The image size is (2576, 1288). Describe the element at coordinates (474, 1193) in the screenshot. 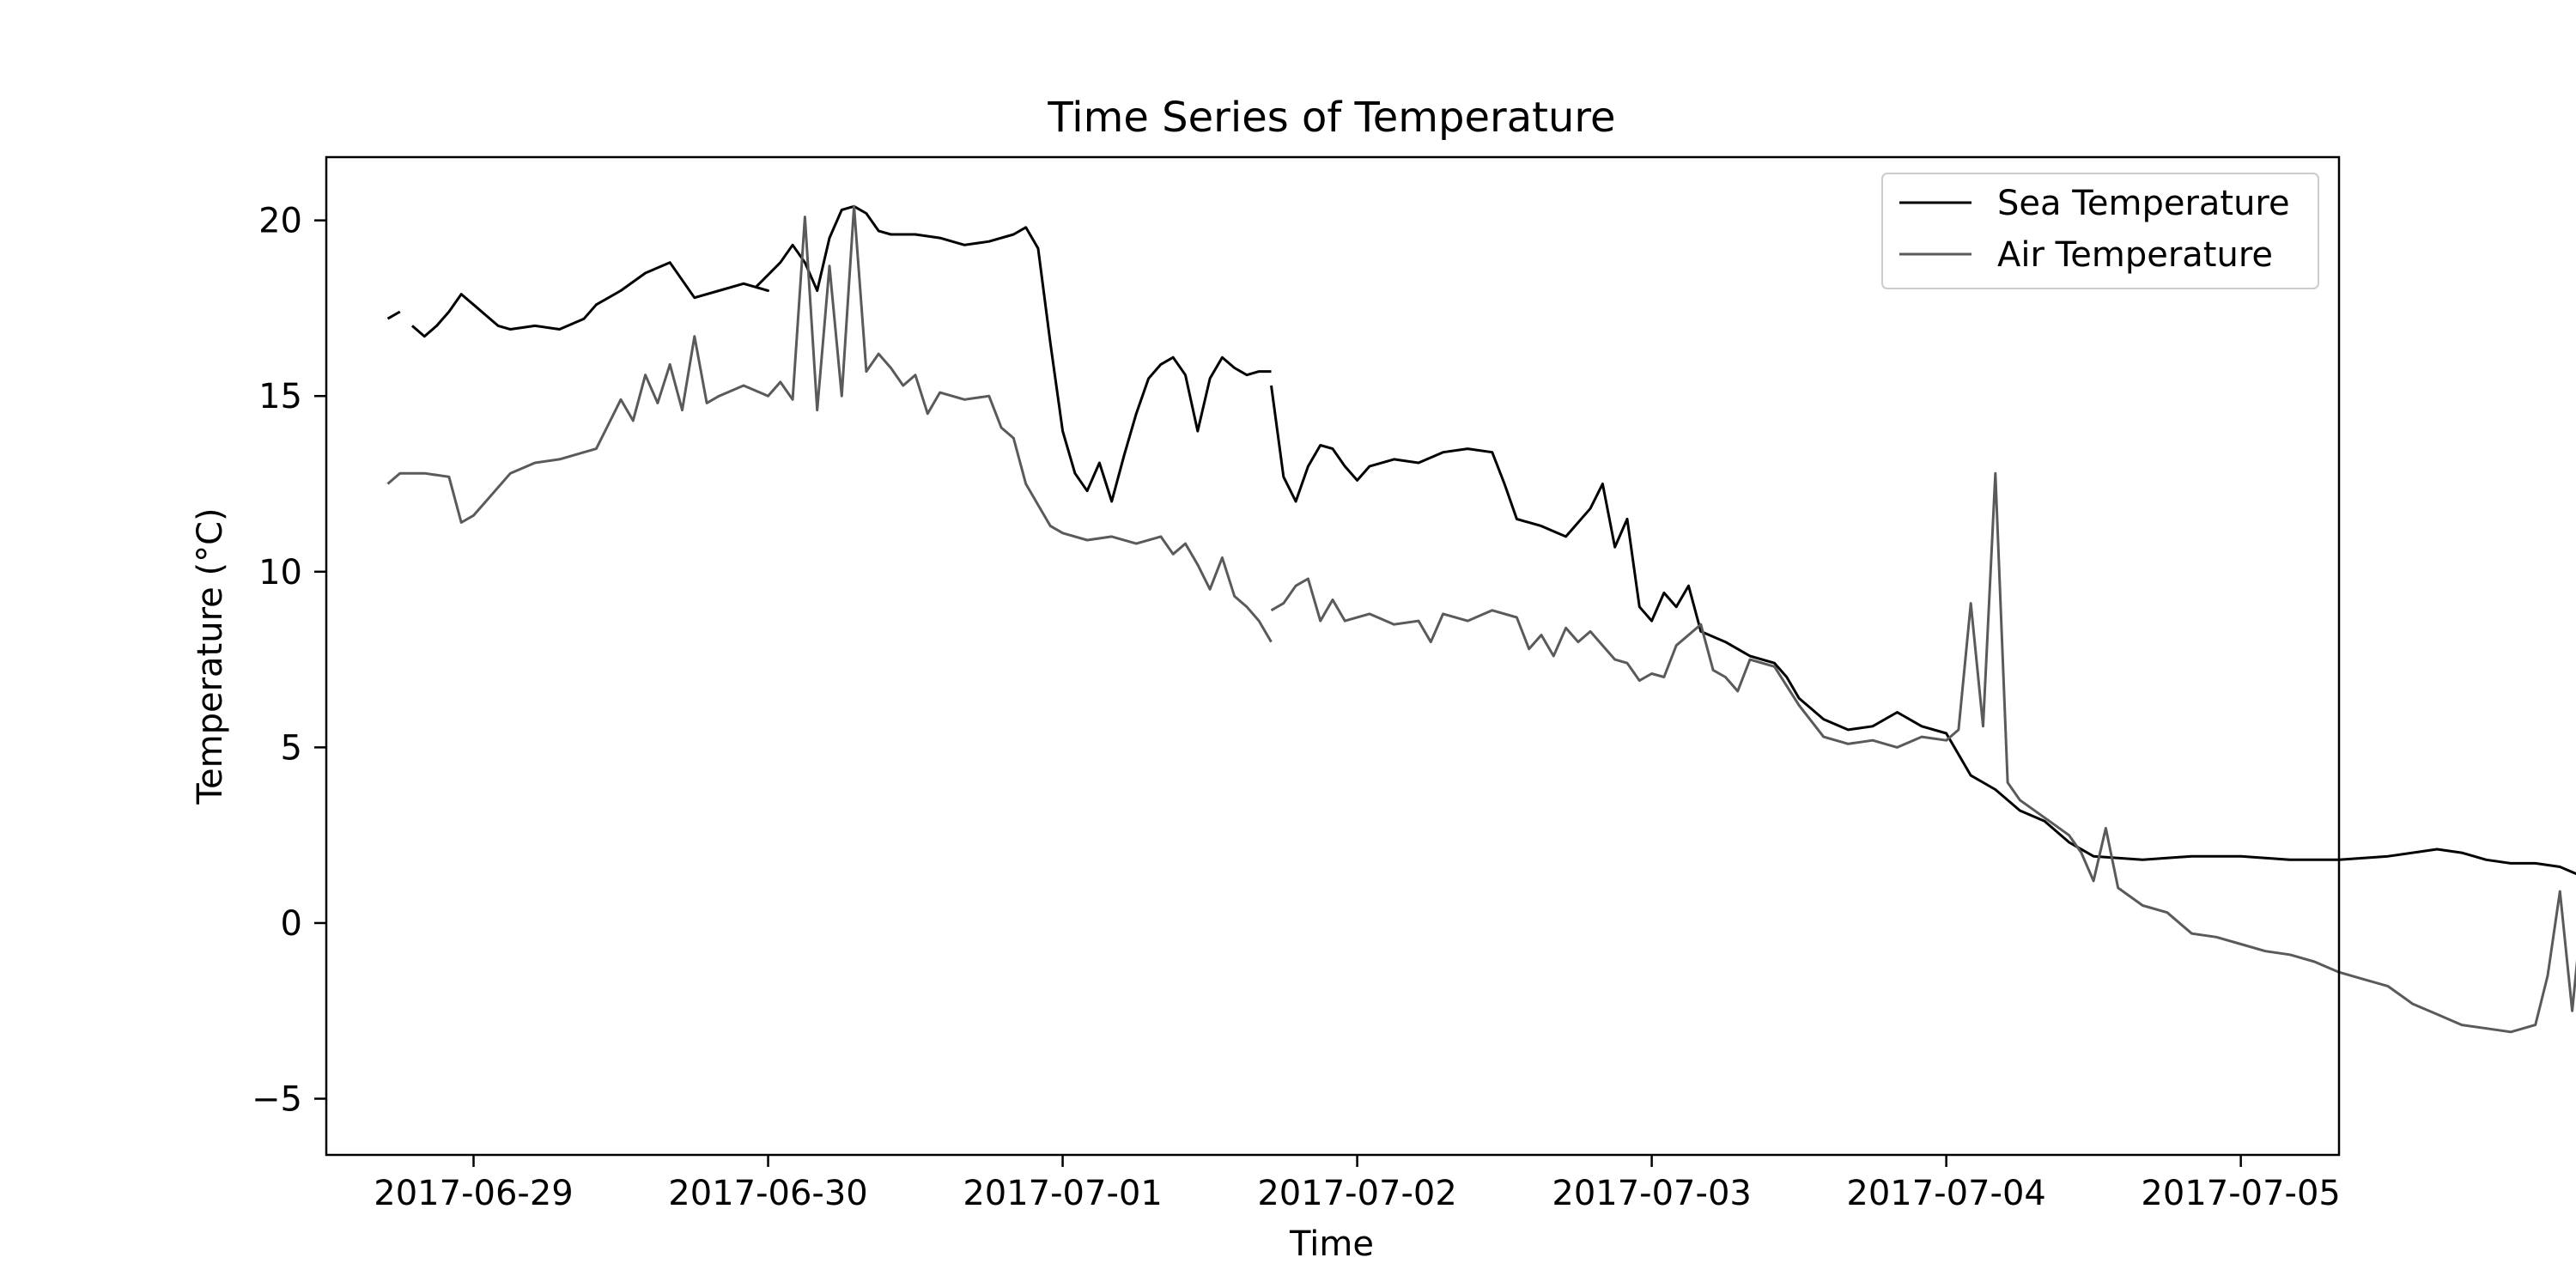

I see `x-tick-label-0: 2017-06-29` at that location.